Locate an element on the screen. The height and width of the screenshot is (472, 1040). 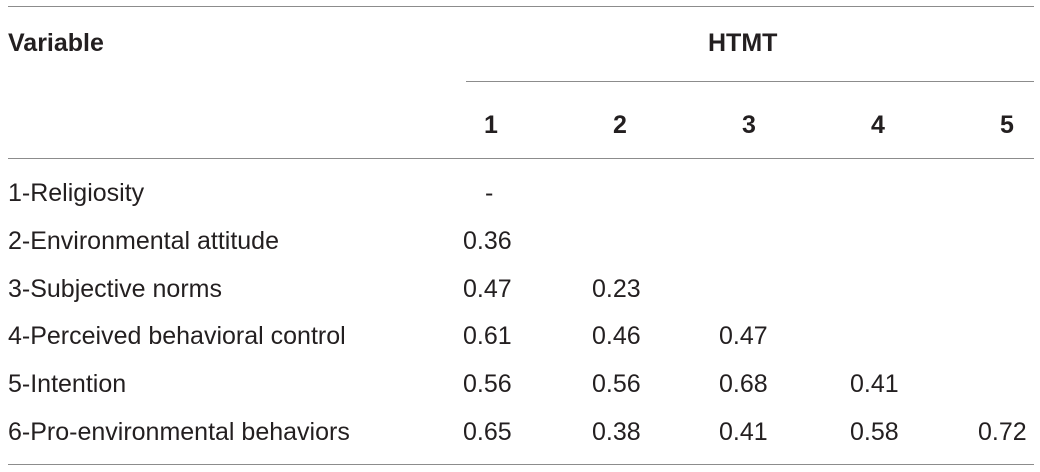
table-header-rule is located at coordinates (521, 158).